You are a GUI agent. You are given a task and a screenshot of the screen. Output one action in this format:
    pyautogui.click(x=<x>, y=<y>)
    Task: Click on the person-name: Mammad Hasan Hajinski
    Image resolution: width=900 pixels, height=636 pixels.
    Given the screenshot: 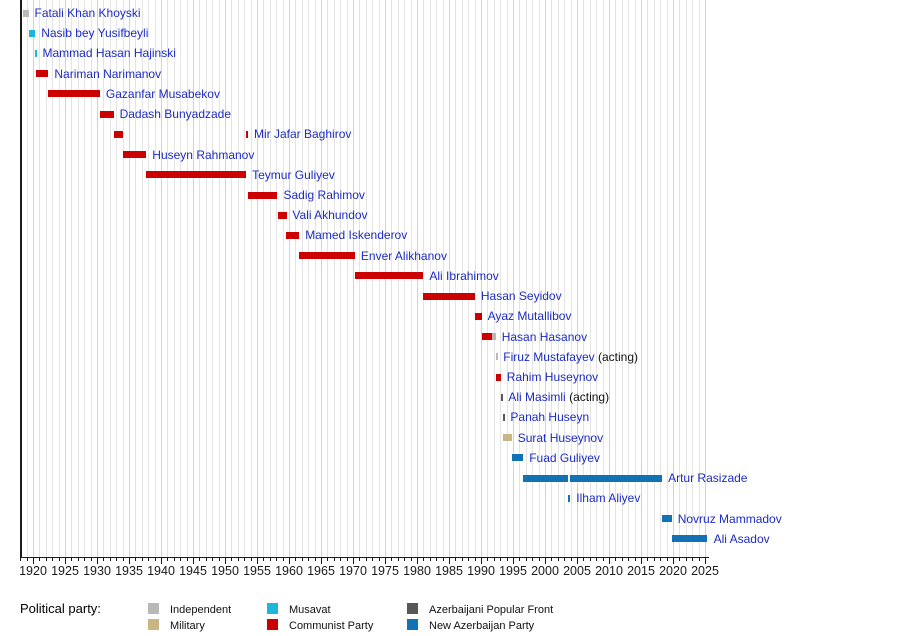 What is the action you would take?
    pyautogui.click(x=109, y=53)
    